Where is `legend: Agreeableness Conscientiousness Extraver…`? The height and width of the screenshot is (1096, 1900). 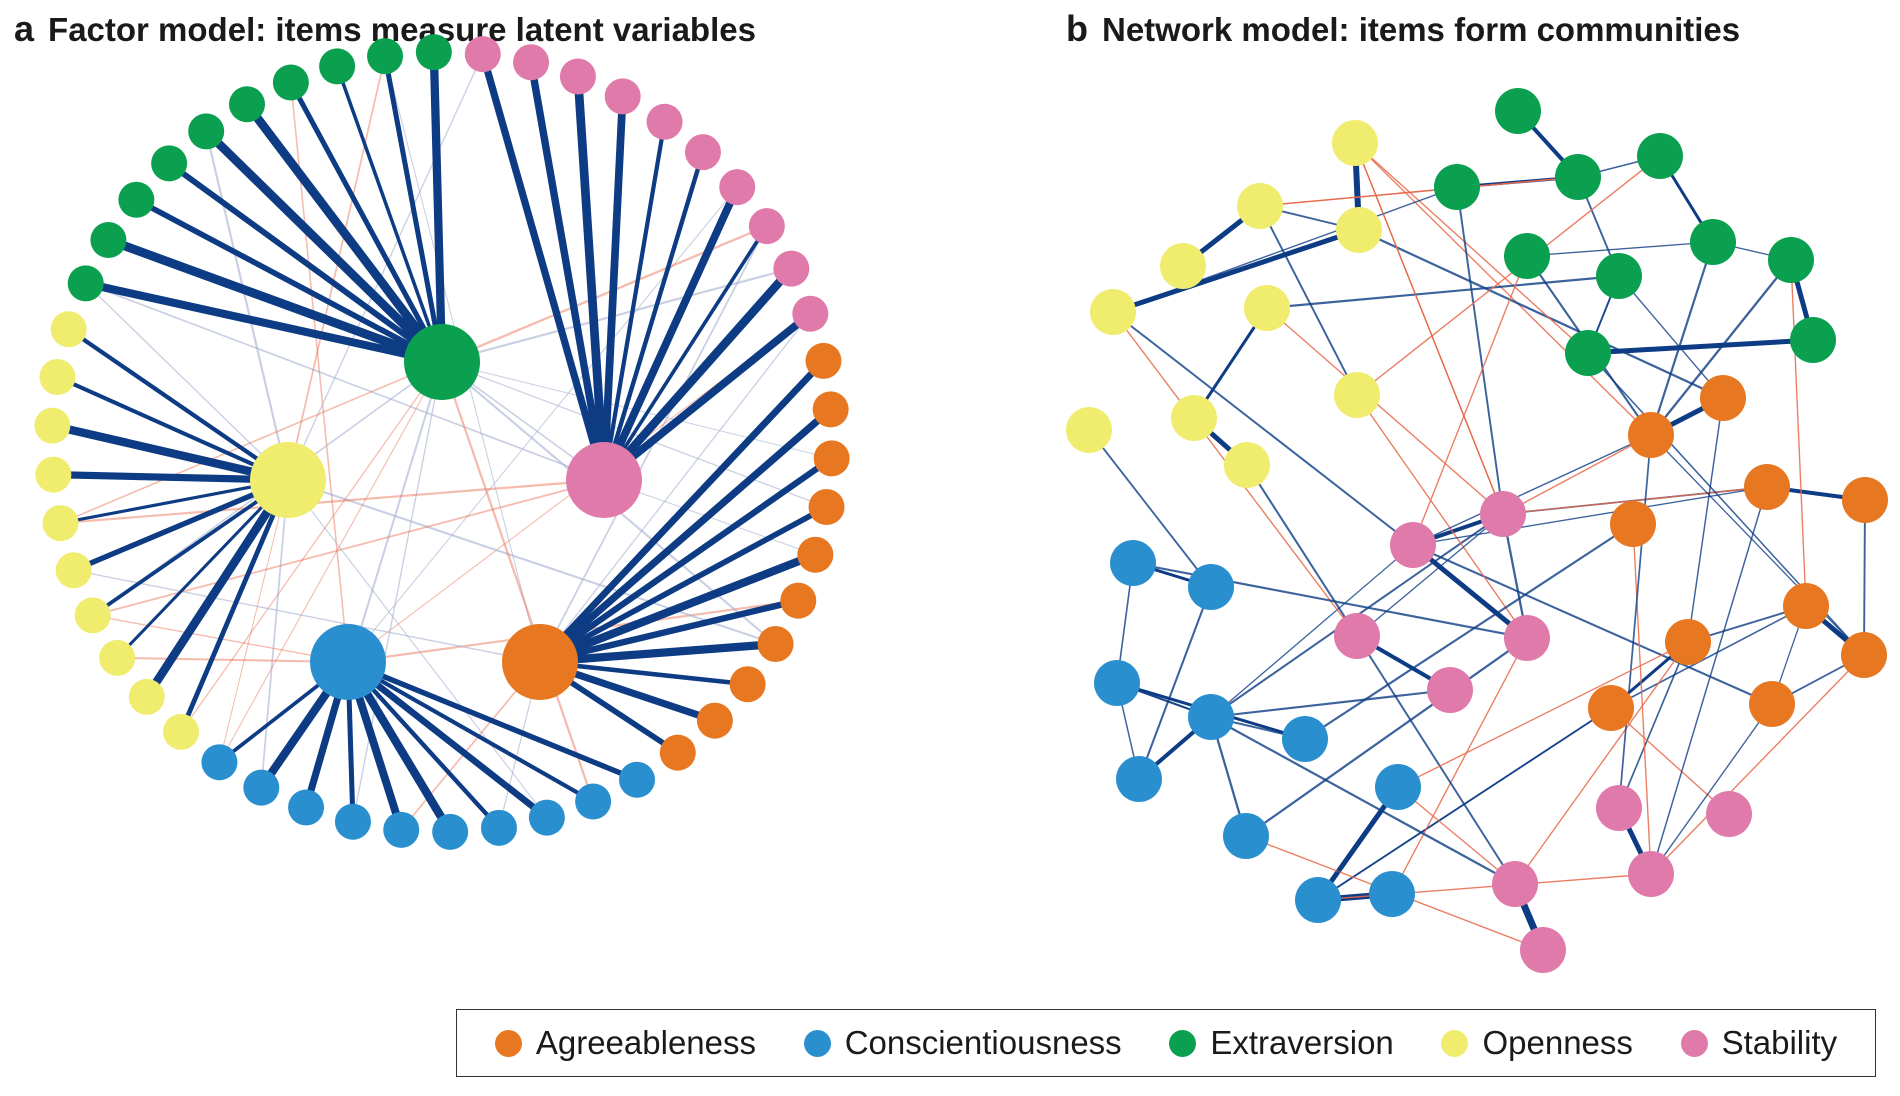 legend: Agreeableness Conscientiousness Extraver… is located at coordinates (1166, 1043).